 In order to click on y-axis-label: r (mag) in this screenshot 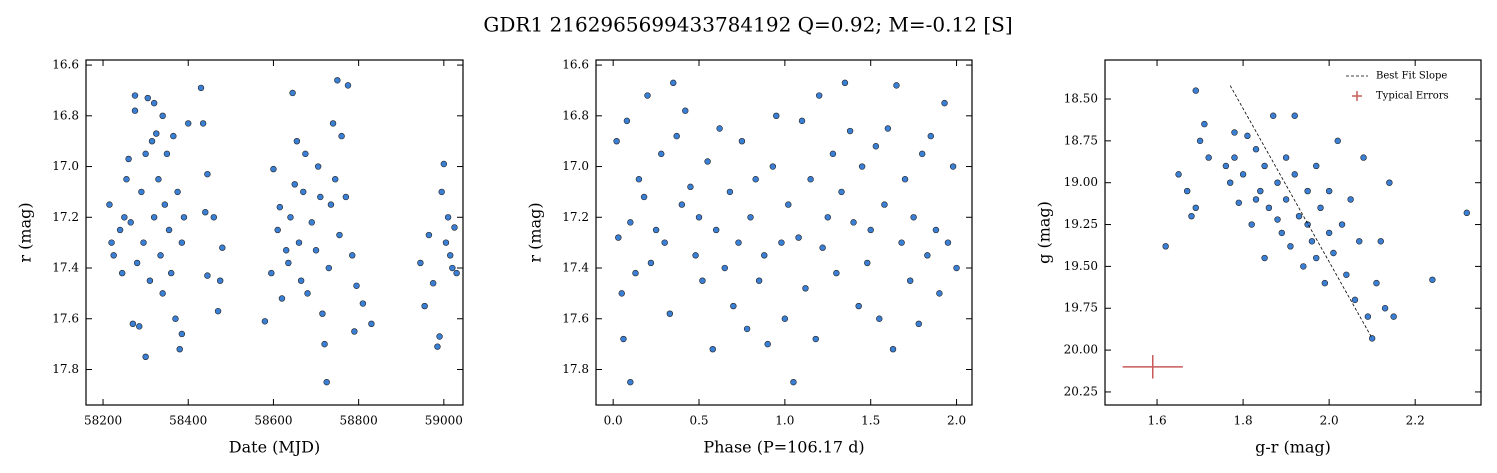, I will do `click(535, 232)`.